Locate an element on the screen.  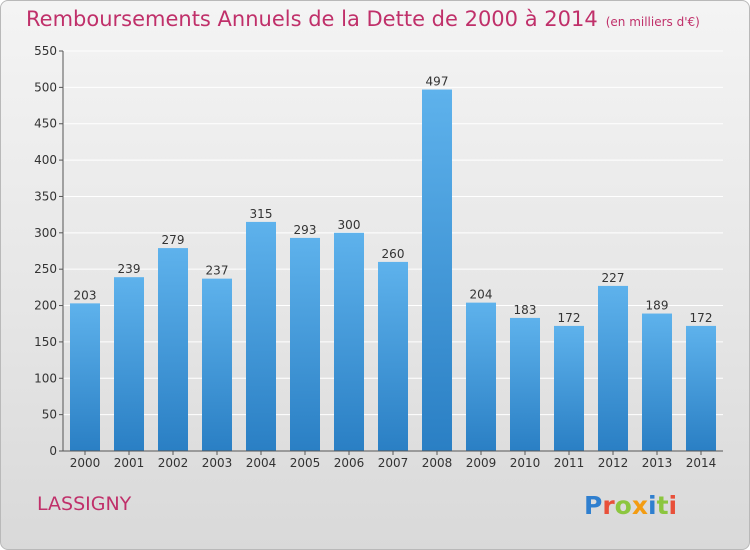
value-label-2001: 239 is located at coordinates (129, 269).